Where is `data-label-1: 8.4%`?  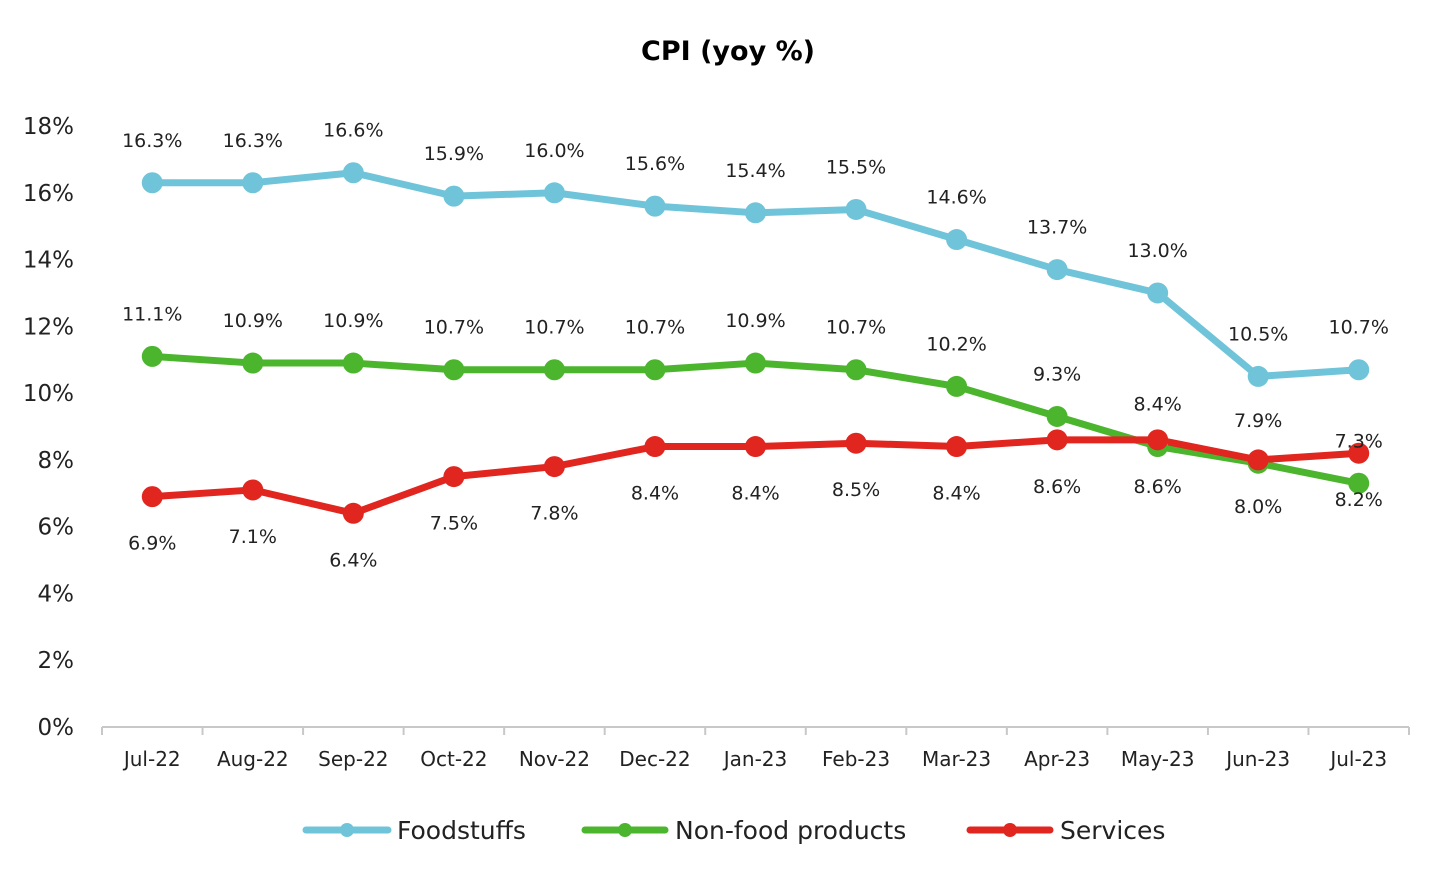
data-label-1: 8.4% is located at coordinates (1158, 405).